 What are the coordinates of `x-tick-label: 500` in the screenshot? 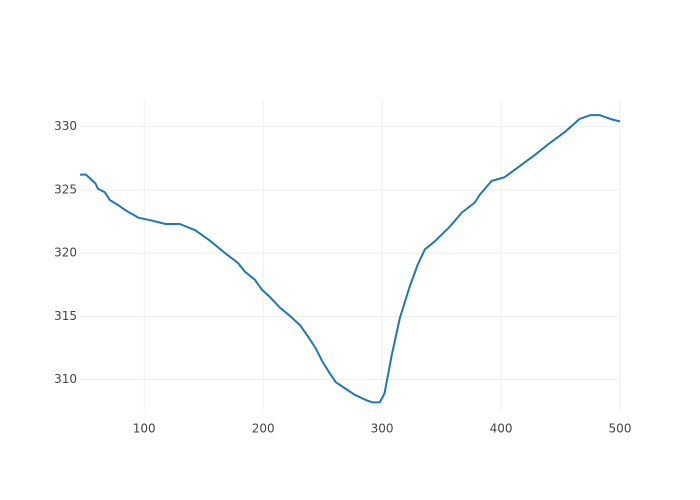 It's located at (620, 429).